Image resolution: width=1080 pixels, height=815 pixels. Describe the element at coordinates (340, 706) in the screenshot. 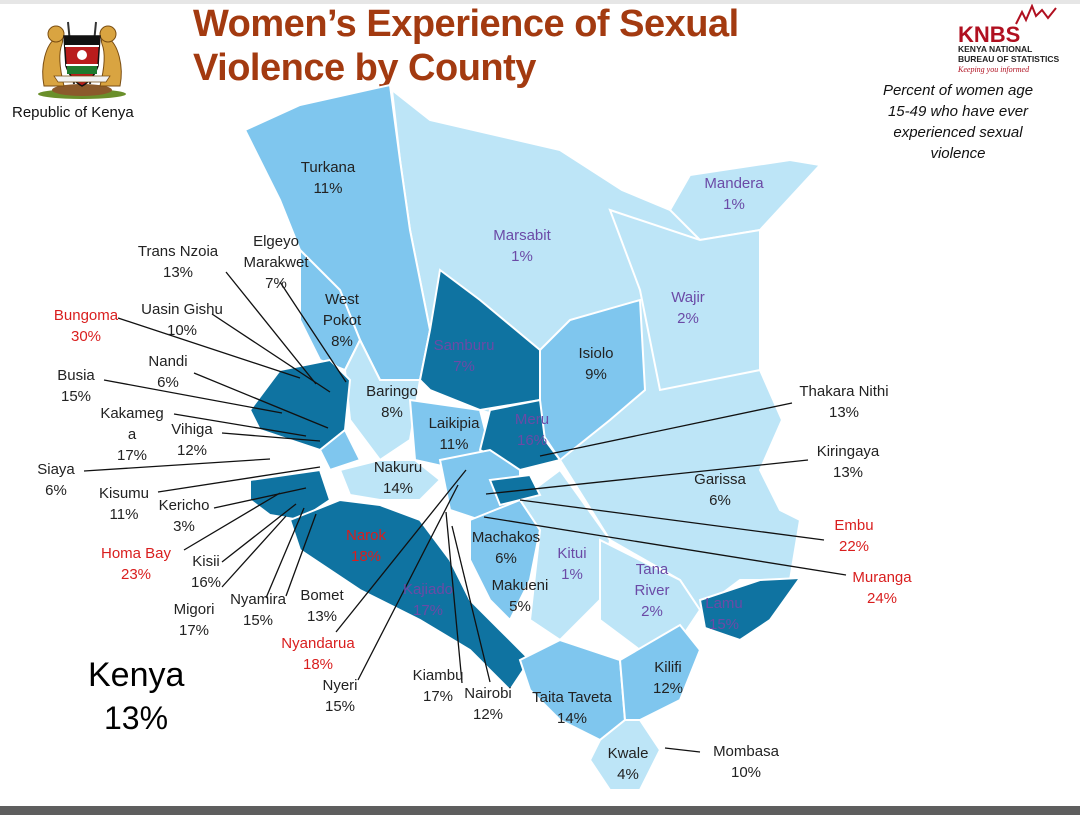

I see `county-value-nyeri: 15%` at that location.